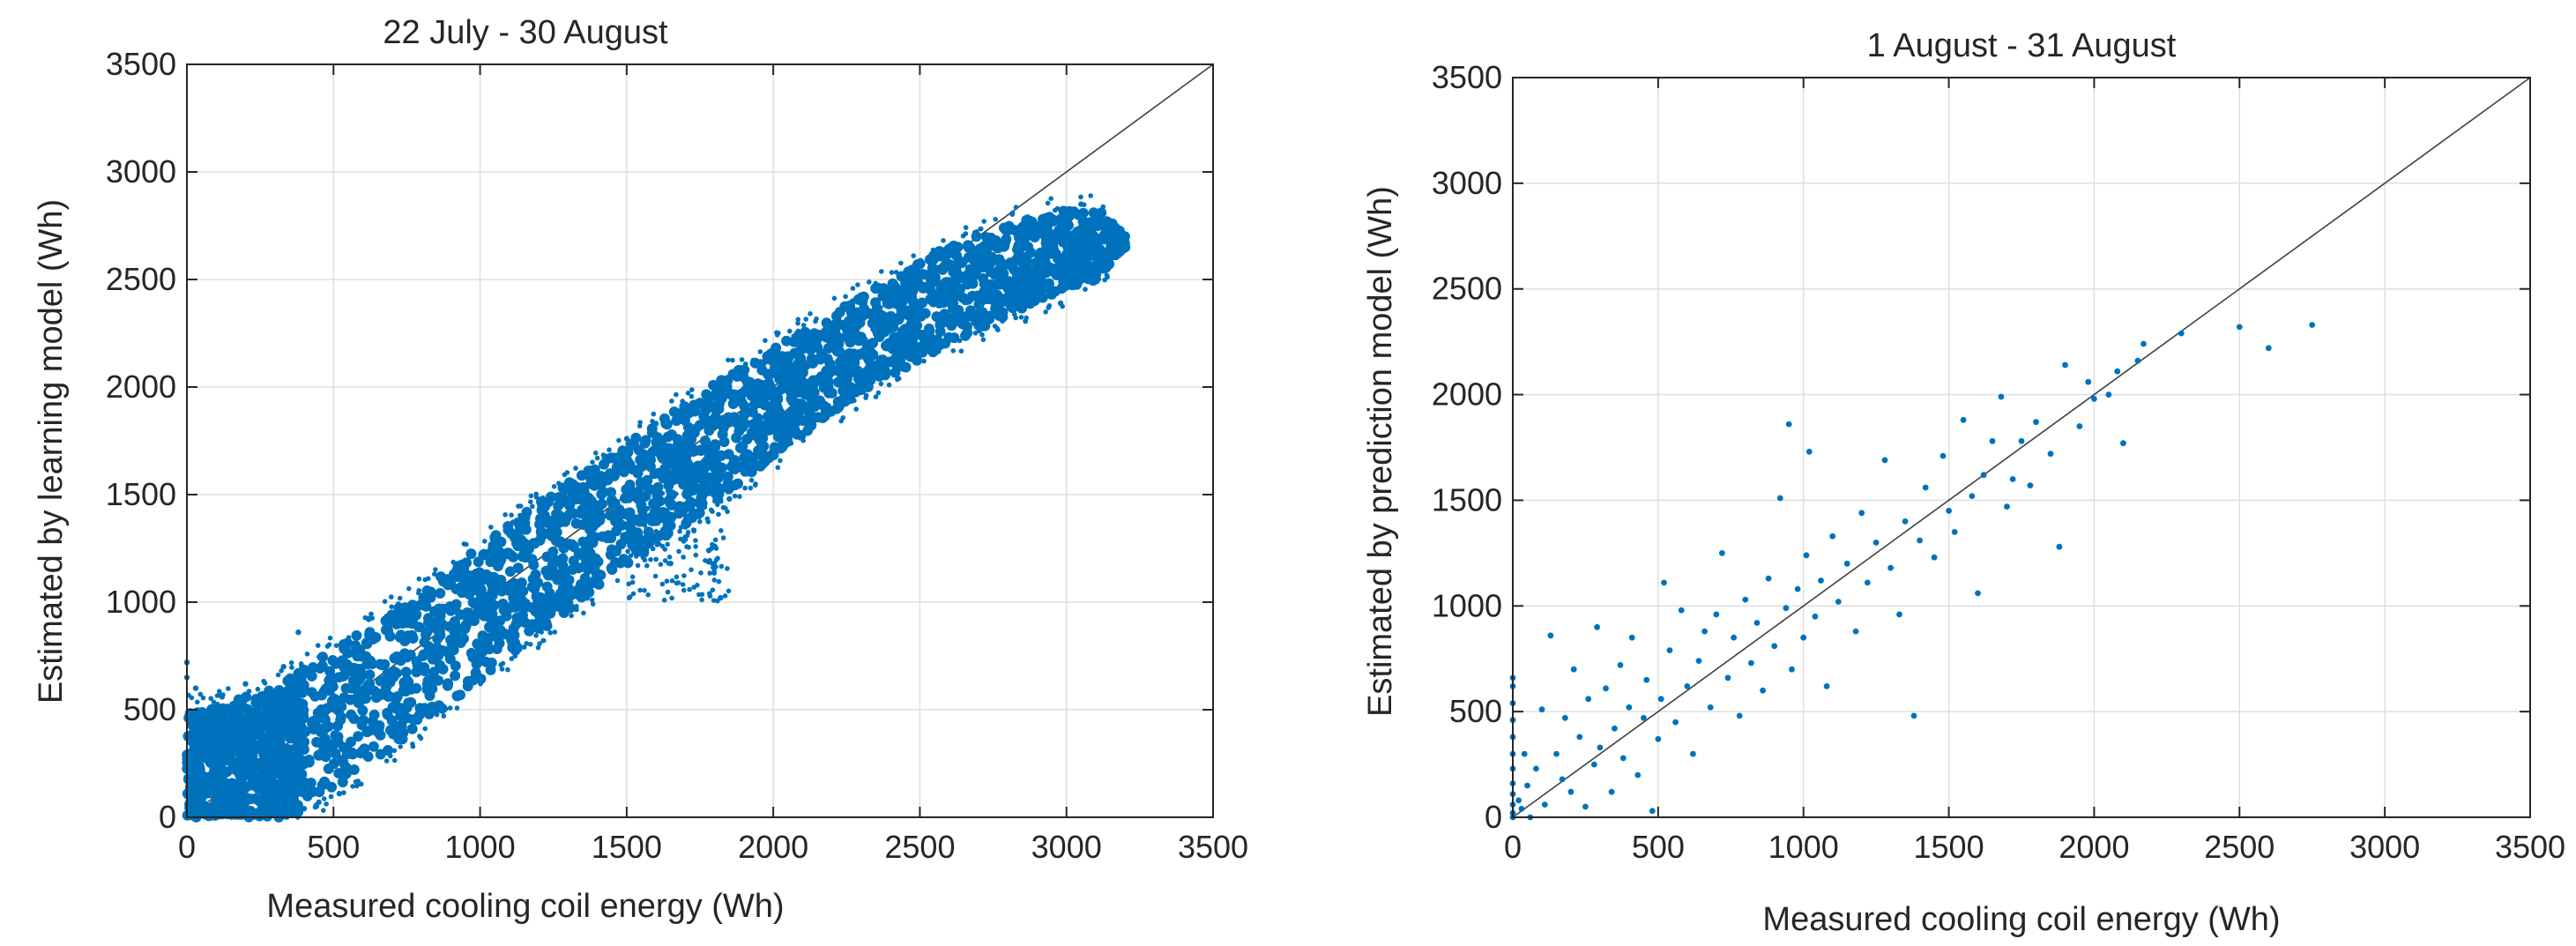 This screenshot has height=946, width=2576. I want to click on x-tick-label: 500, so click(334, 847).